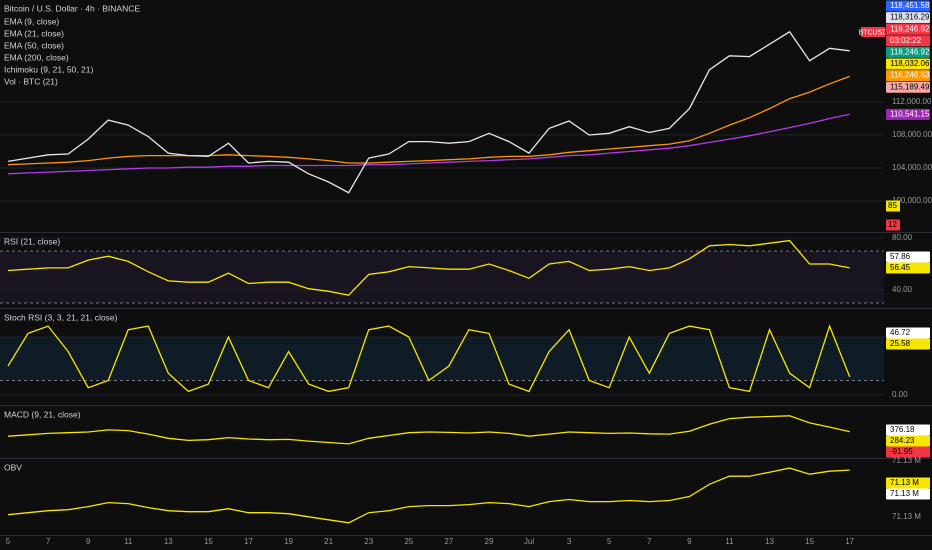 Image resolution: width=932 pixels, height=550 pixels. Describe the element at coordinates (900, 332) in the screenshot. I see `value-label: 46.72` at that location.